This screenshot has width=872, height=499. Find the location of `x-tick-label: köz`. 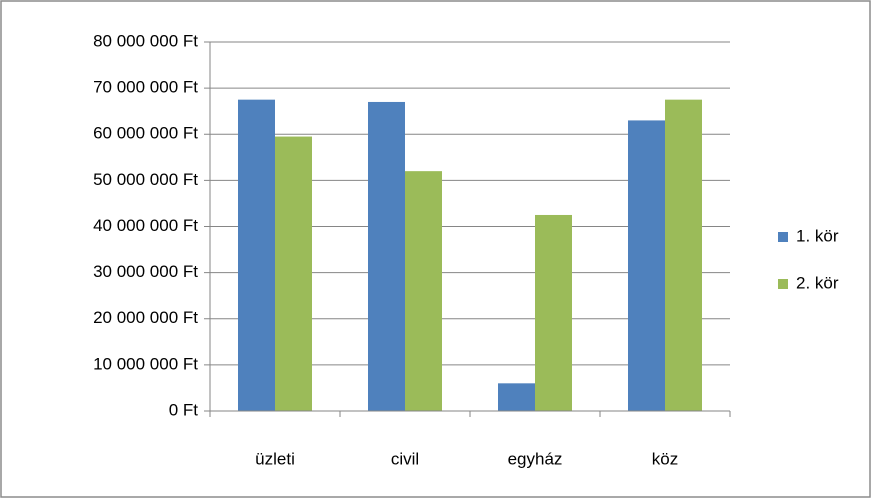

x-tick-label: köz is located at coordinates (665, 458).